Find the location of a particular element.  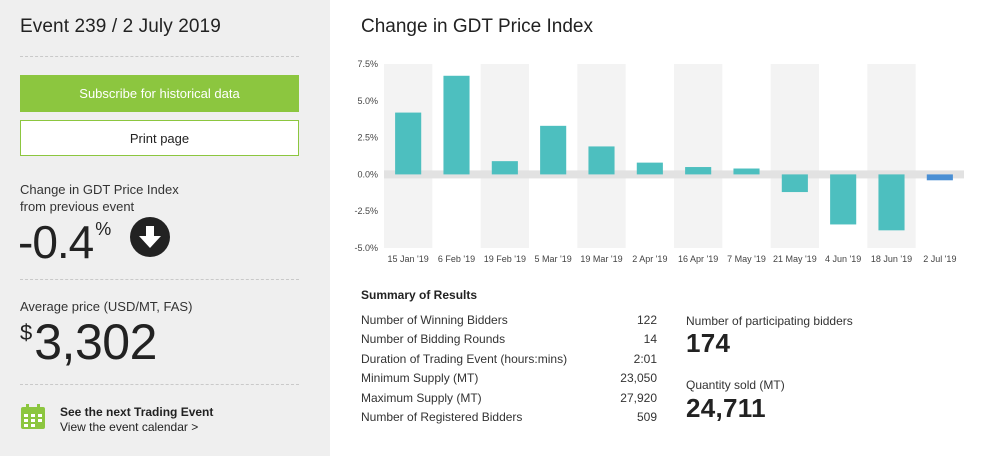

x-tick-label: 5 Mar '19 is located at coordinates (553, 259).